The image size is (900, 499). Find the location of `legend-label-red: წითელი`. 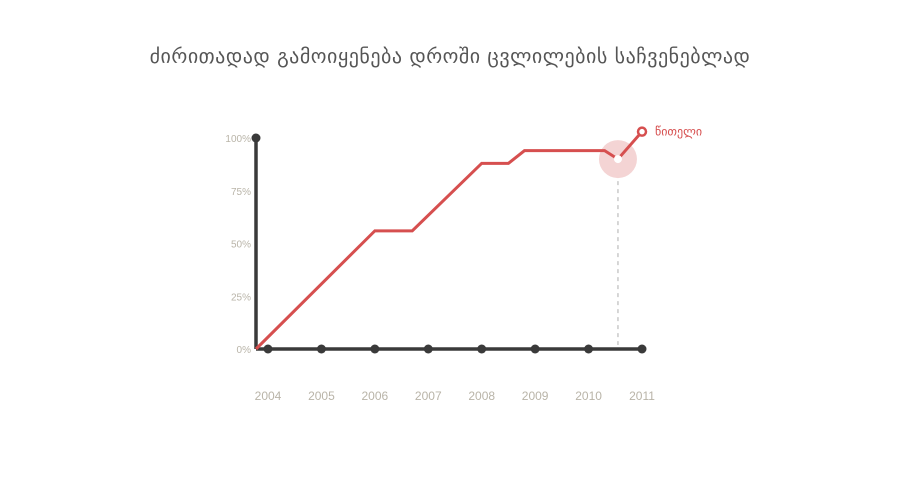

legend-label-red: წითელი is located at coordinates (678, 132).